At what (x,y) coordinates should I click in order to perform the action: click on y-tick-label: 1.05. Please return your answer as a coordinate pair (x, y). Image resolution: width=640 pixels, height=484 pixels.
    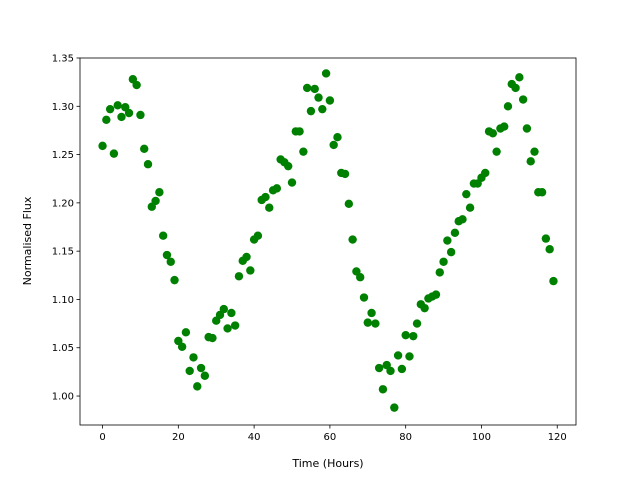
    Looking at the image, I should click on (63, 348).